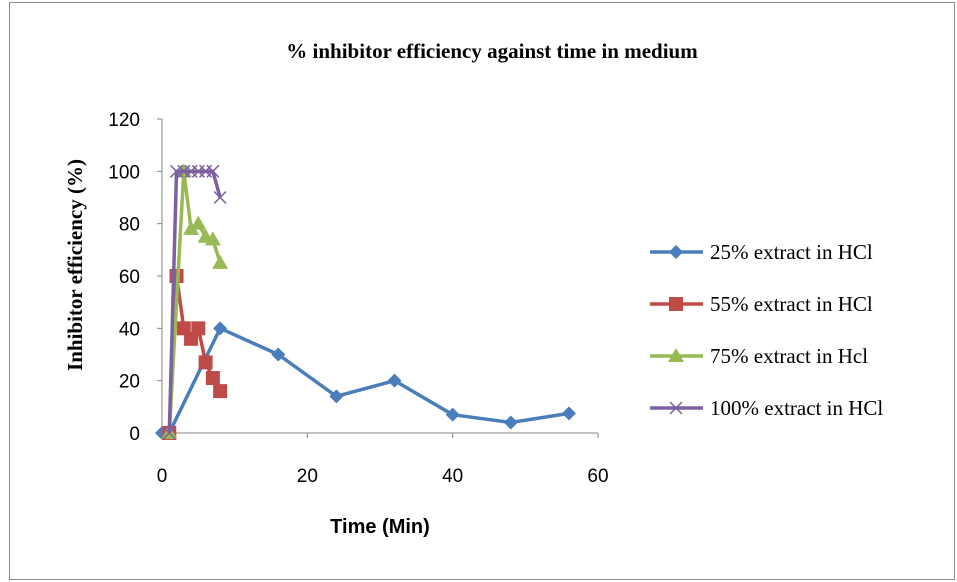 Image resolution: width=957 pixels, height=582 pixels. What do you see at coordinates (129, 382) in the screenshot?
I see `y-tick-label: 20` at bounding box center [129, 382].